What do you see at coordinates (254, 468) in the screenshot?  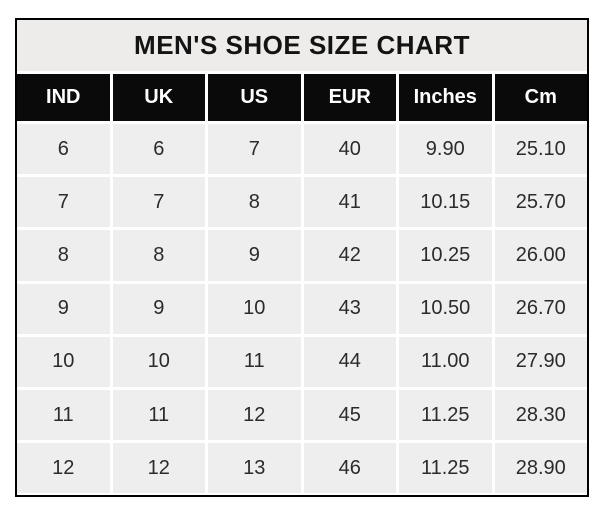 I see `table-cell: 13` at bounding box center [254, 468].